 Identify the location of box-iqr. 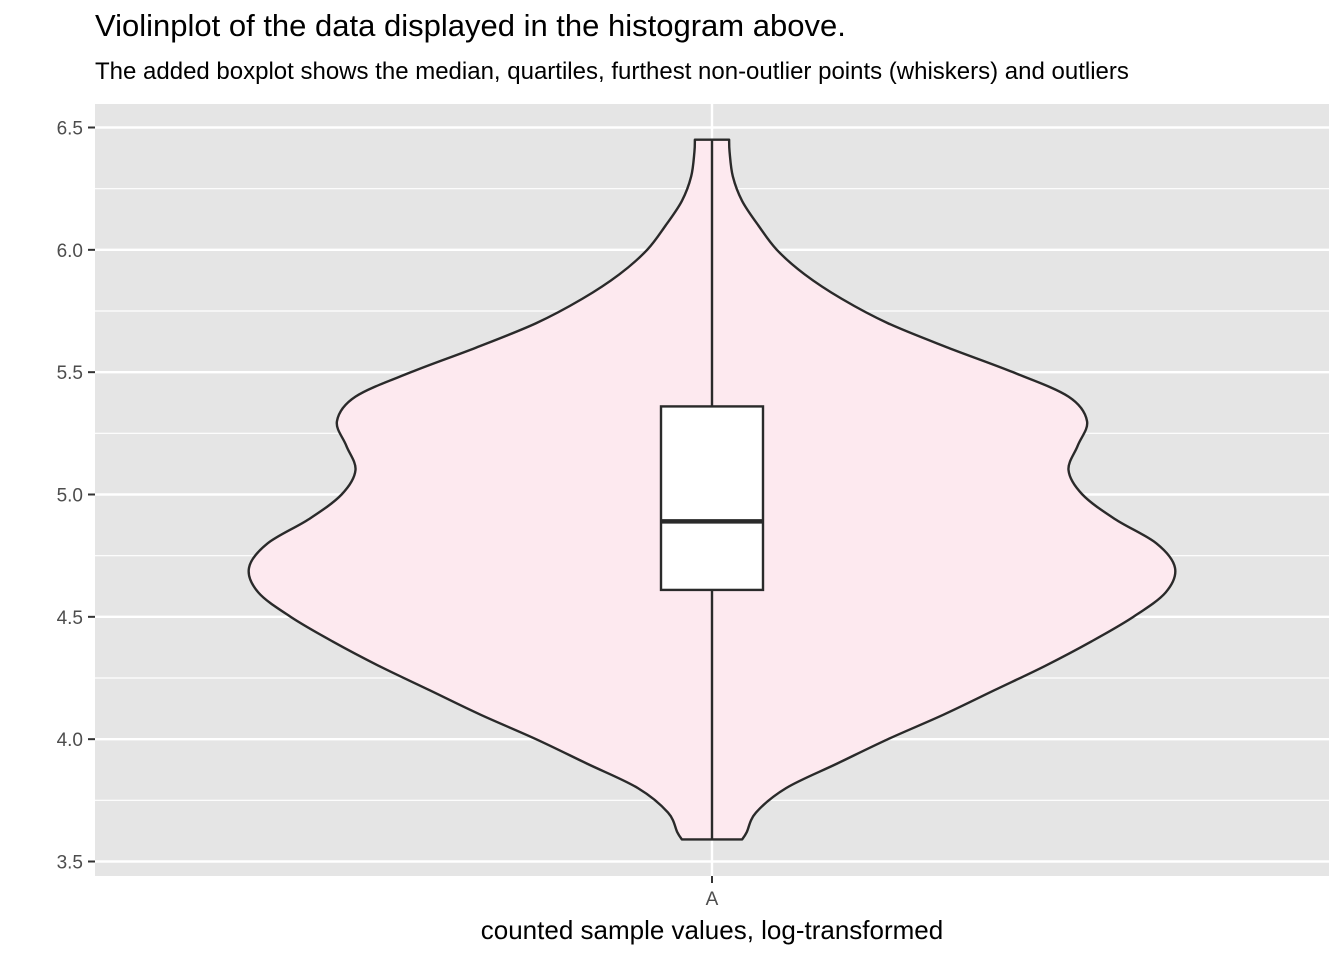
(712, 498).